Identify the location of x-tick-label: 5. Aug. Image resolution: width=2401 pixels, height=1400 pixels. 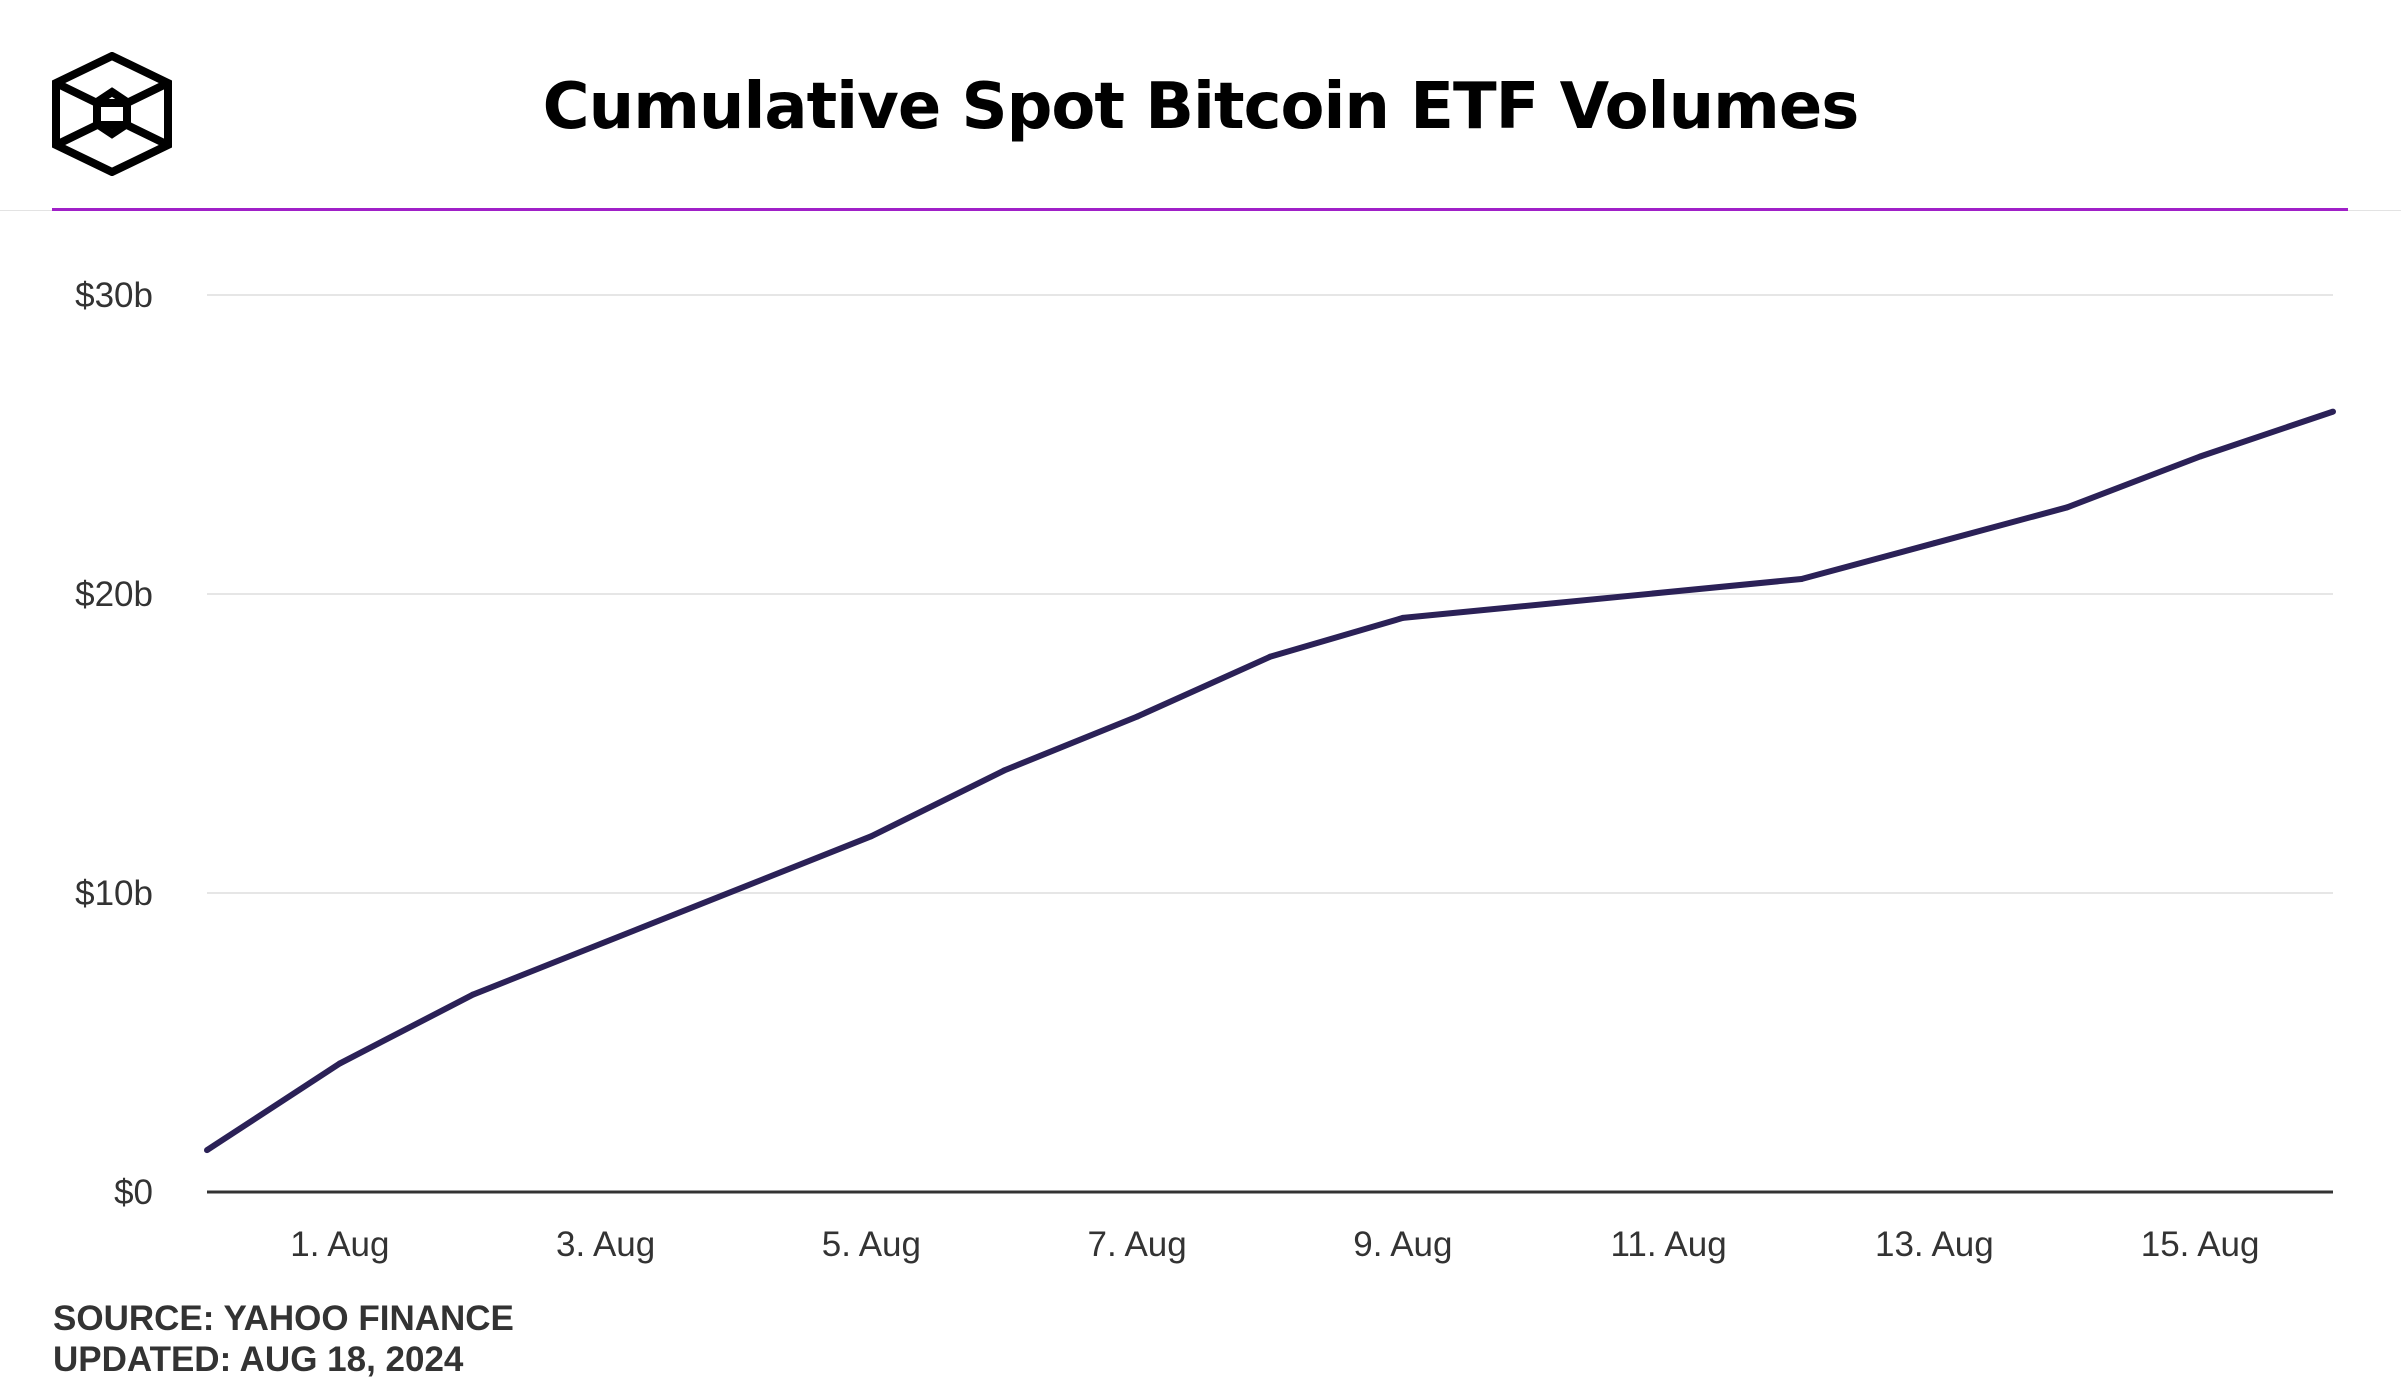
(871, 1244).